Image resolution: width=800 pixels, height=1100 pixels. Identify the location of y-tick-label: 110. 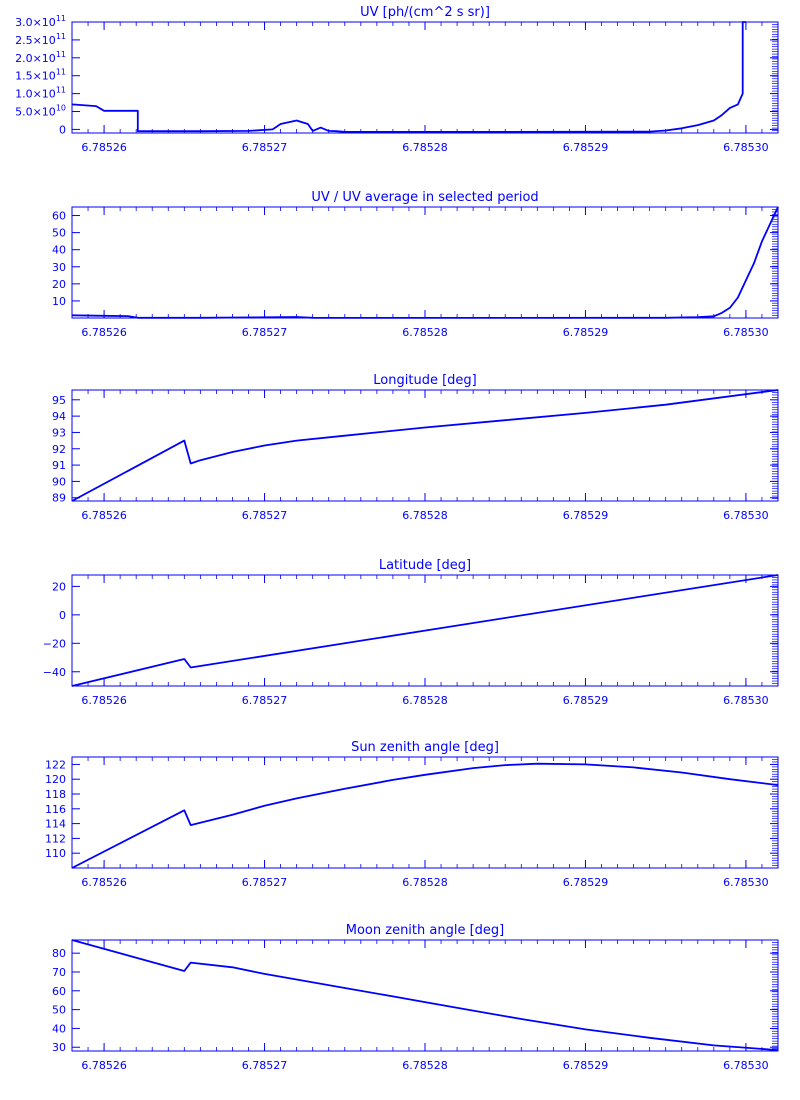
(55, 853).